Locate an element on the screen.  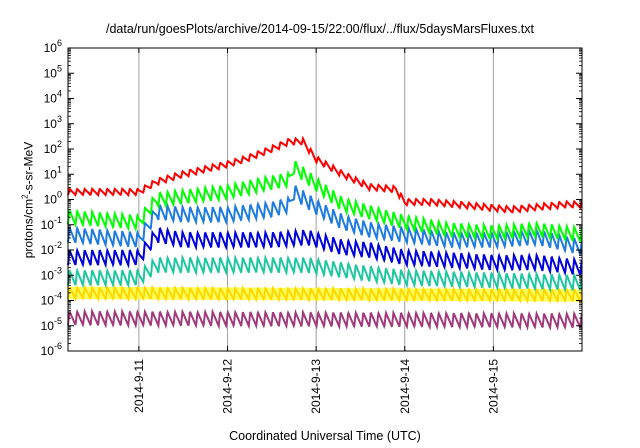
y-tick-label: 10³ is located at coordinates (53, 122).